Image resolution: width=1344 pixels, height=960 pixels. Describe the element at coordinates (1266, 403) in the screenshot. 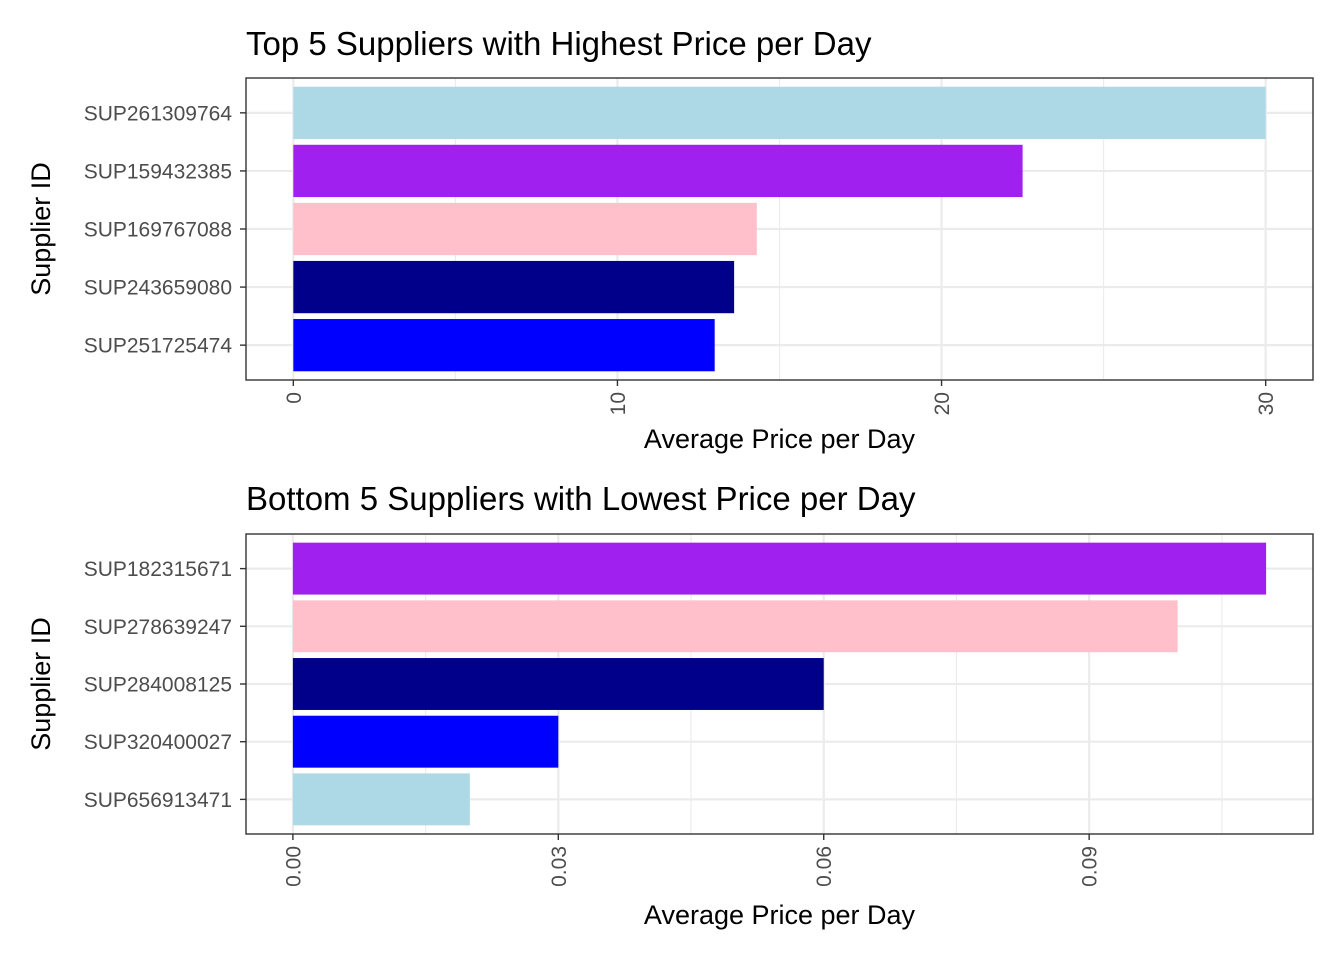

I see `x-tick-label: 30` at that location.